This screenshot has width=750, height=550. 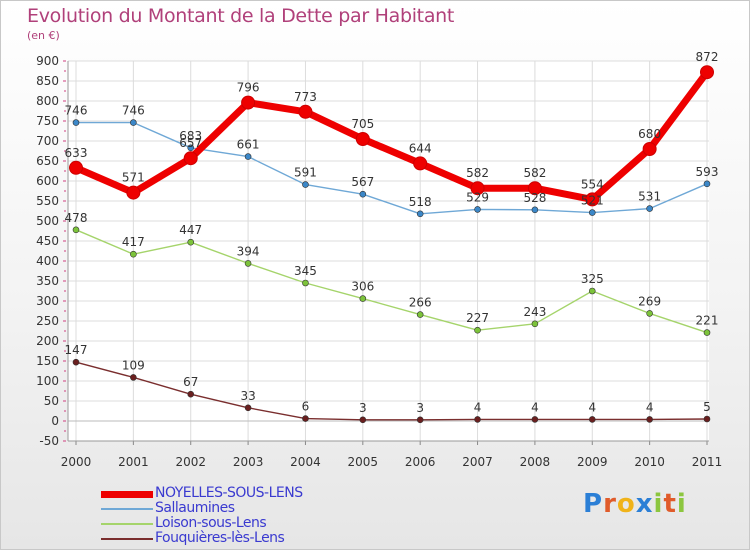 I want to click on data-label-noyelles-sous-lens: 872, so click(x=707, y=57).